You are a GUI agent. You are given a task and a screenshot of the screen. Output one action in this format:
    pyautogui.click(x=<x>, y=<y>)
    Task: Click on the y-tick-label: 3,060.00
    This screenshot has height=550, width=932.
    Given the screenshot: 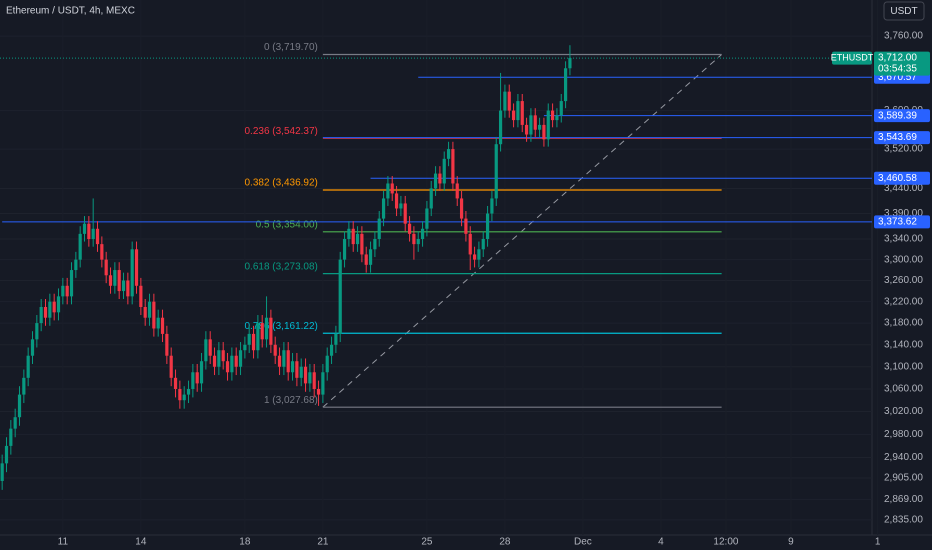 What is the action you would take?
    pyautogui.click(x=903, y=389)
    